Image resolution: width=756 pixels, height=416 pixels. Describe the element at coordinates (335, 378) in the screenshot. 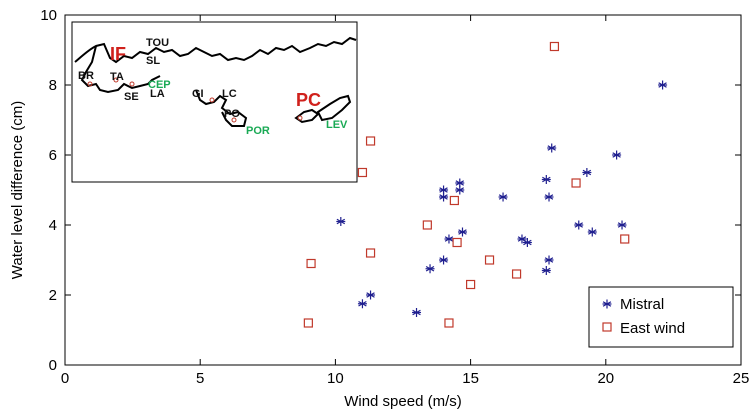

I see `x-tick-label: 10` at that location.